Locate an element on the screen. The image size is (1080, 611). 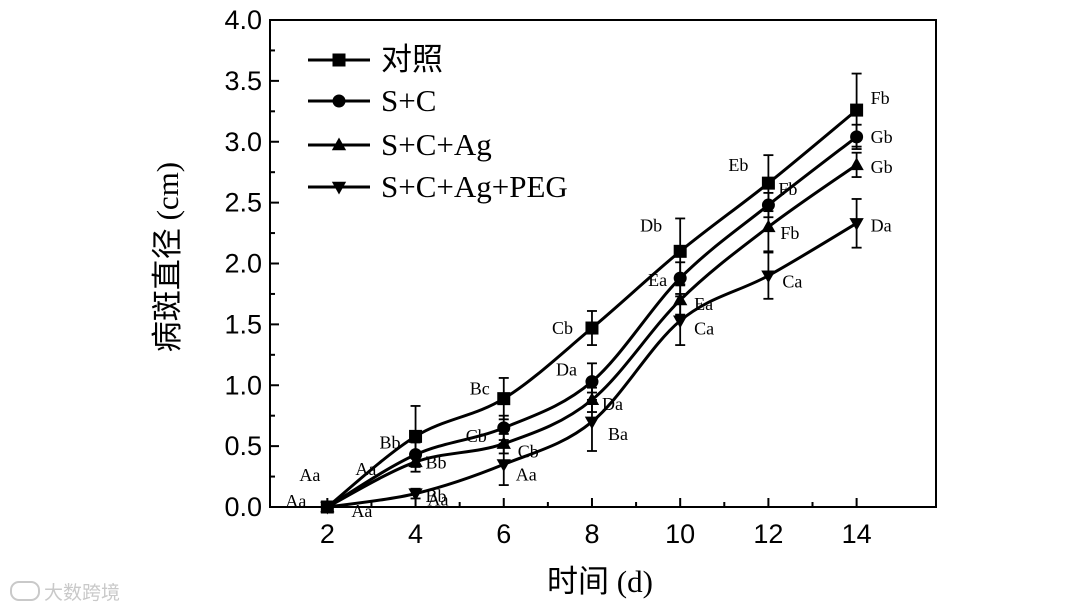
y-tick-label: 0.0 is located at coordinates (243, 507).